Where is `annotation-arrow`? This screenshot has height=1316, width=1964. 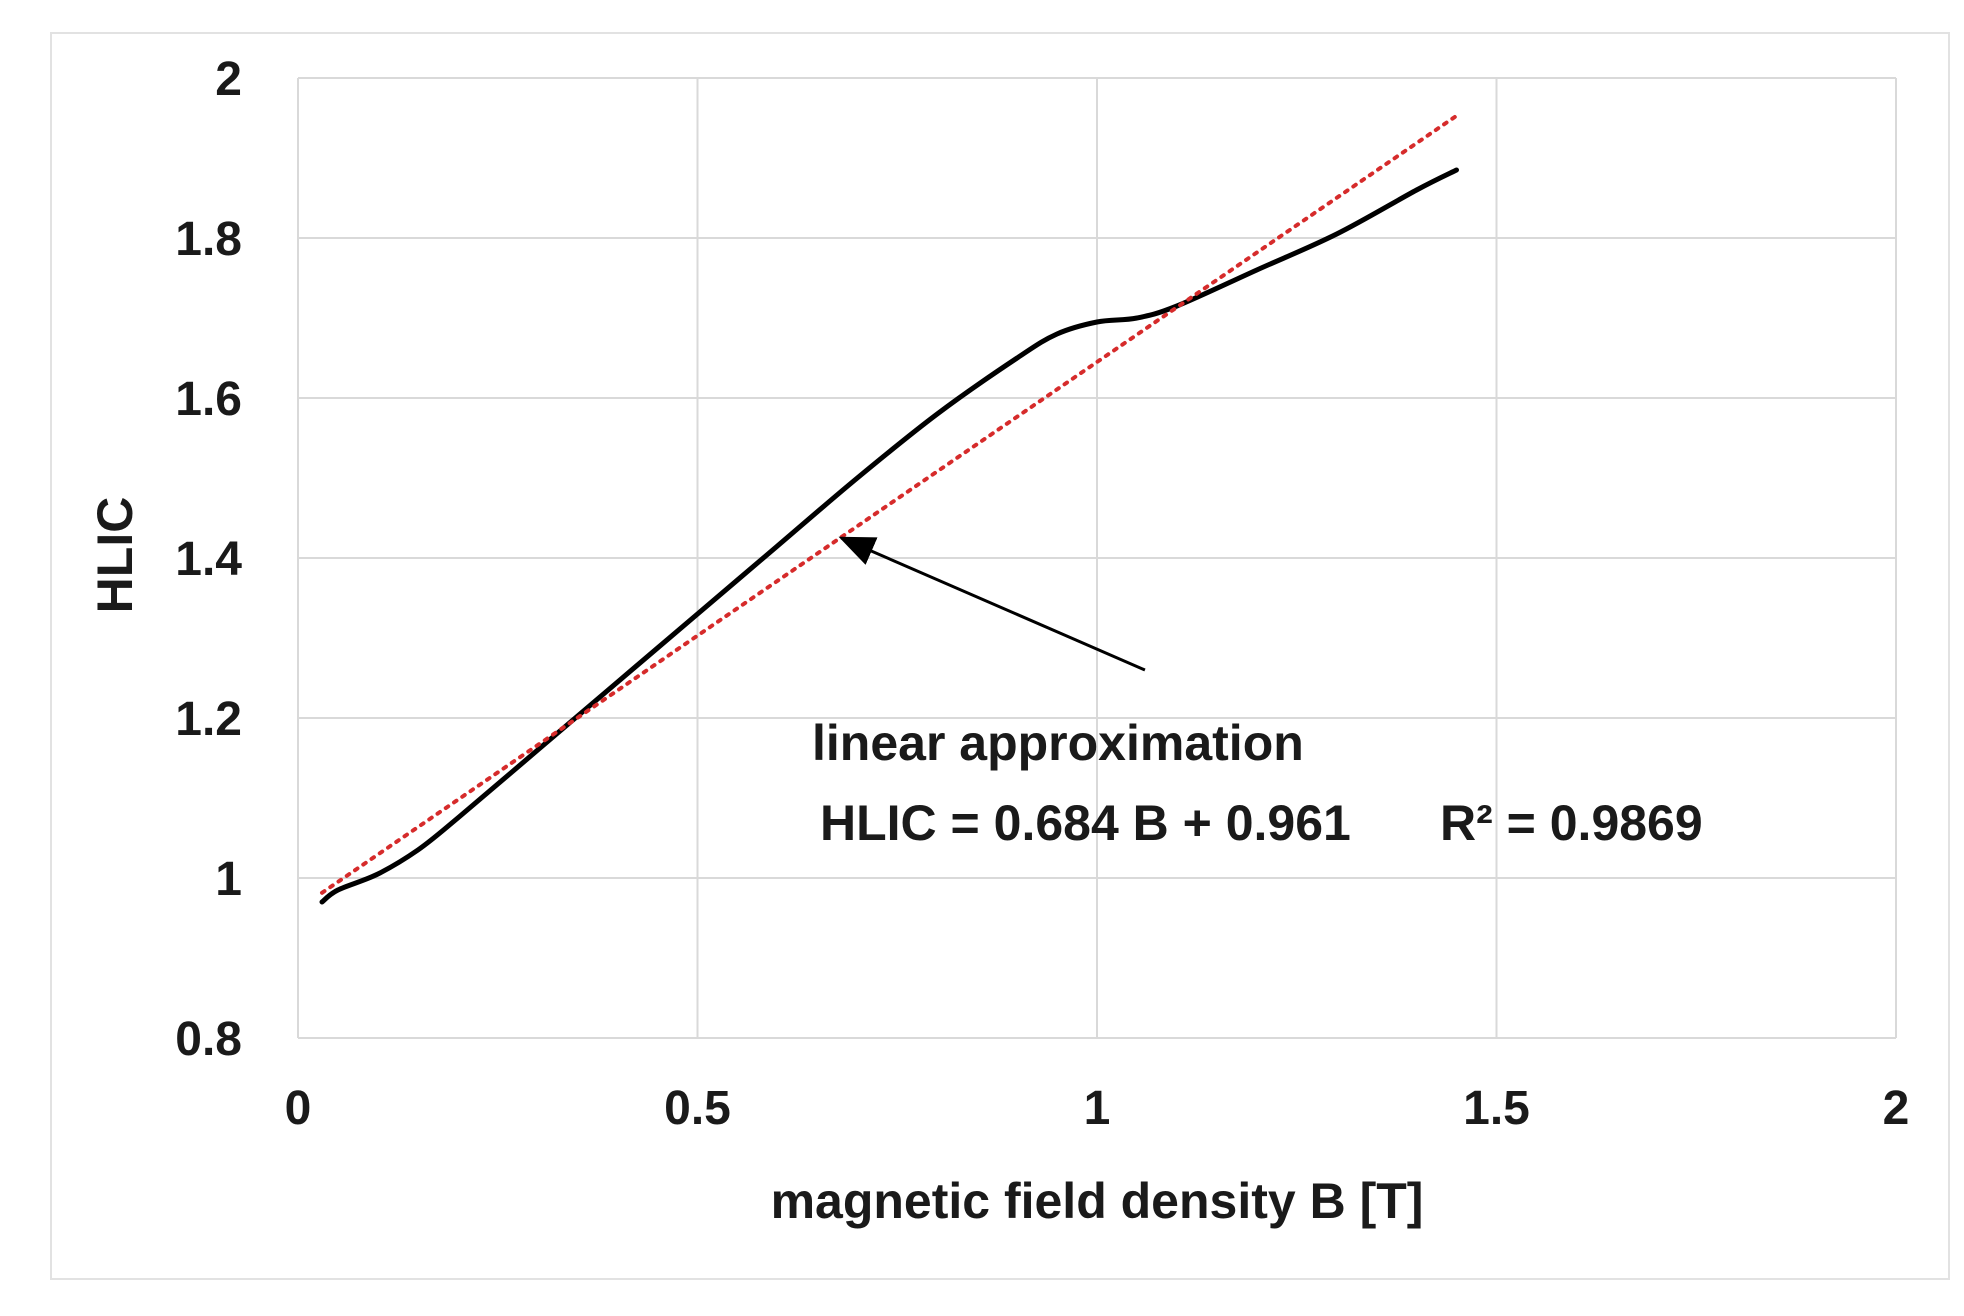 annotation-arrow is located at coordinates (992, 604).